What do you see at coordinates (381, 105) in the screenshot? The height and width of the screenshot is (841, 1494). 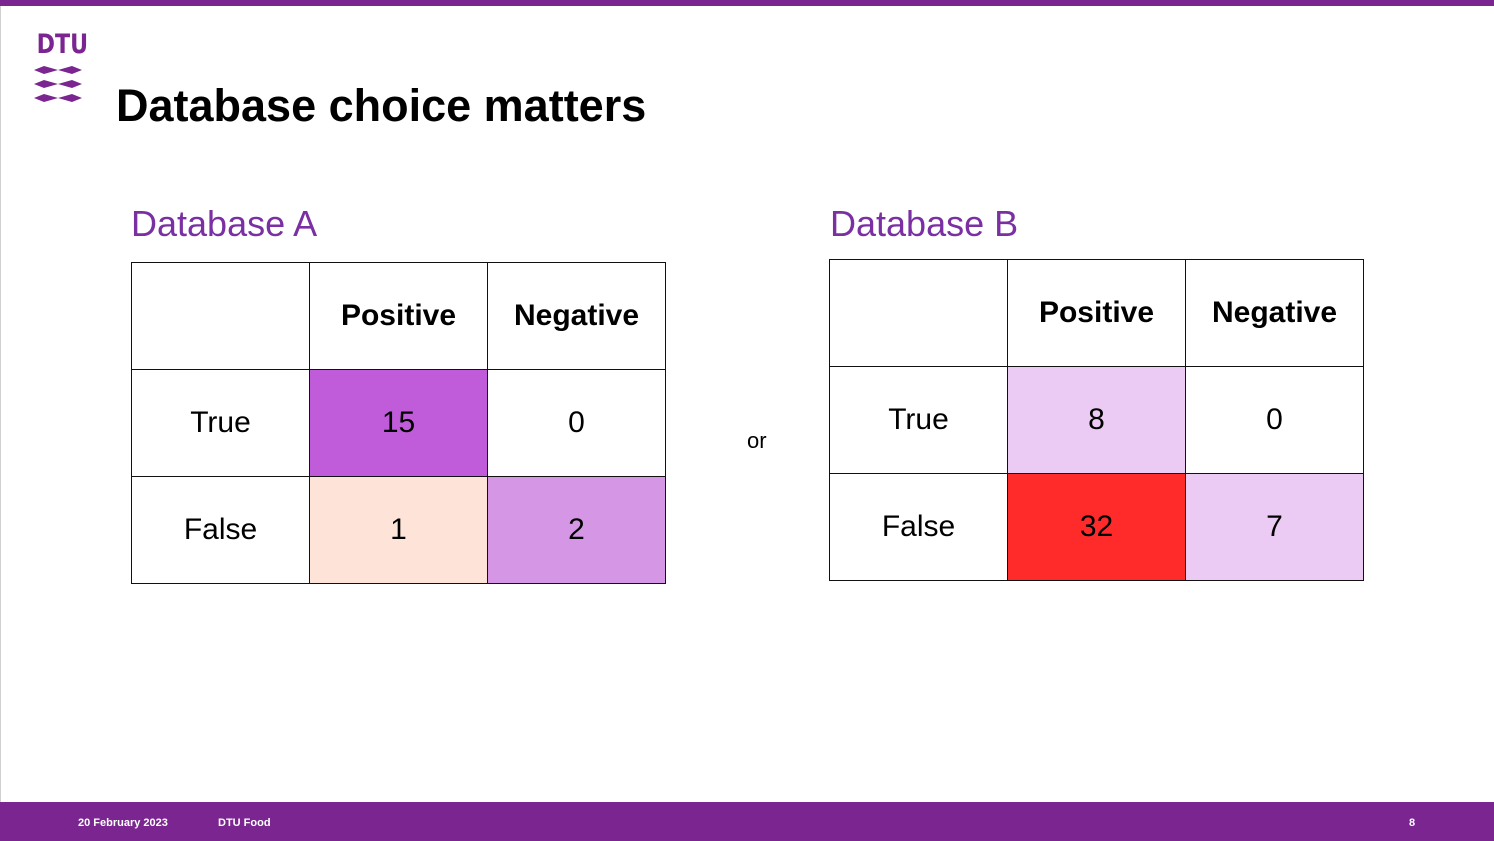 I see `slide-title: Database choice matters` at bounding box center [381, 105].